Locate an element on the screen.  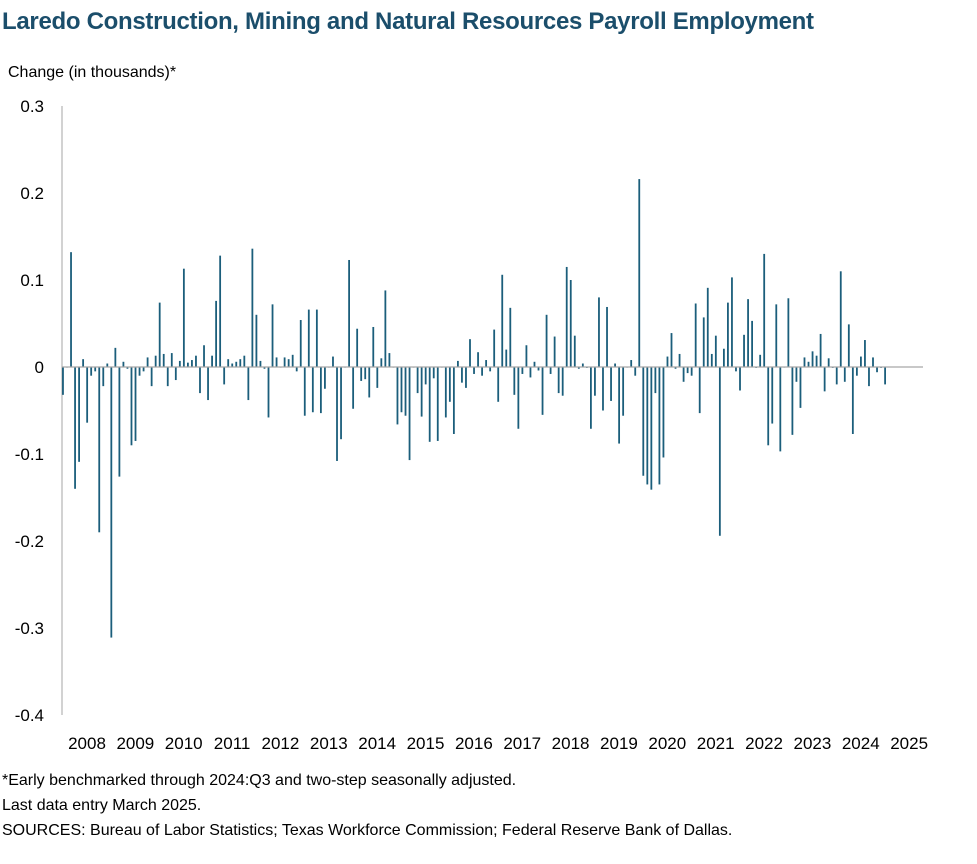
x-tick-label: 2012 is located at coordinates (281, 743).